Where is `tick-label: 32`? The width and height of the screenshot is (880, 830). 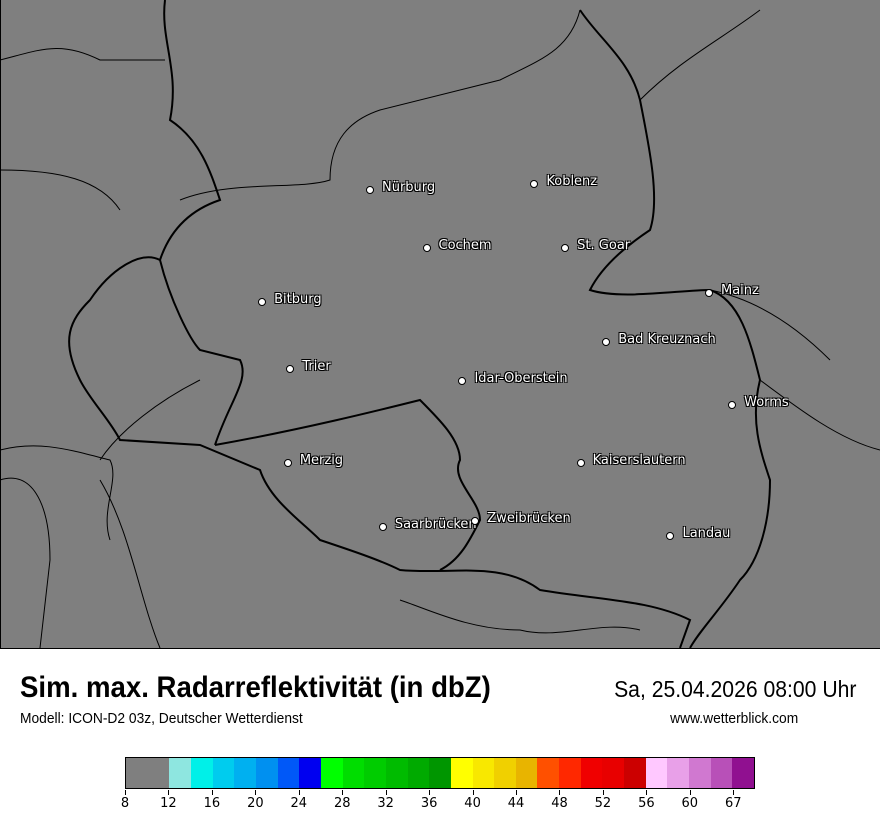 tick-label: 32 is located at coordinates (385, 803).